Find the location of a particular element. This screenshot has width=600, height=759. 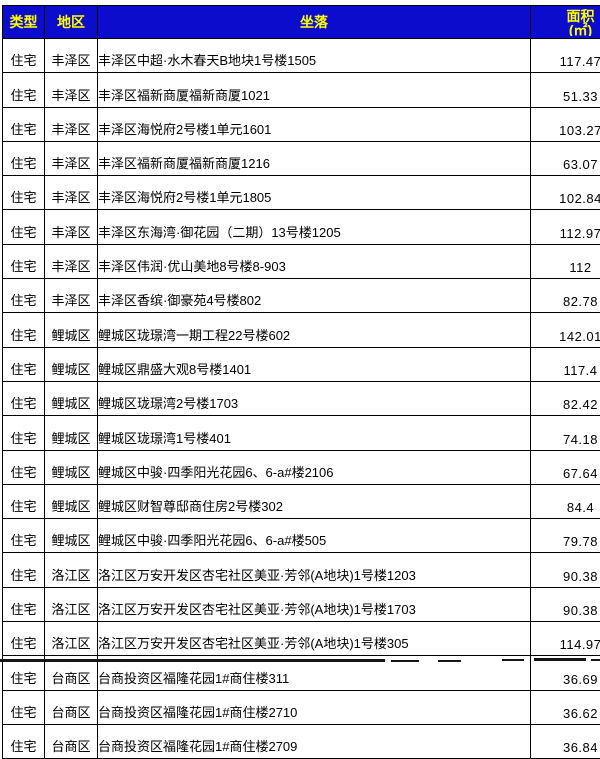

cell-location: 台商投资区福隆花园1#商住楼311 is located at coordinates (314, 673).